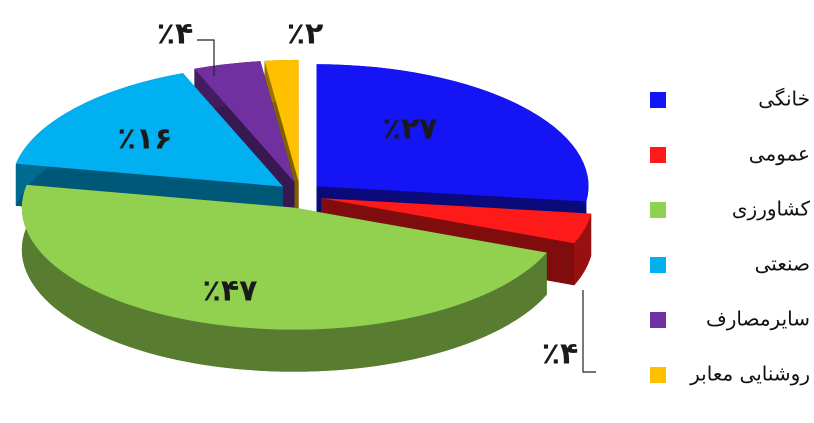 This screenshot has width=814, height=423. Describe the element at coordinates (782, 264) in the screenshot. I see `legend-label: صنعتی` at that location.